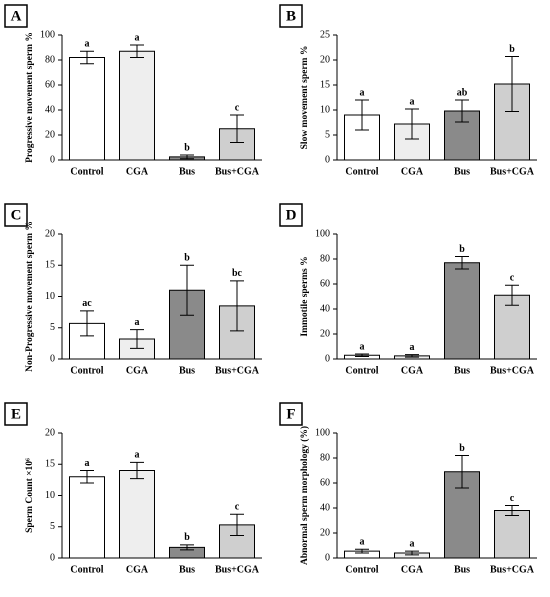 The image size is (550, 597). I want to click on panel-label: C, so click(16, 215).